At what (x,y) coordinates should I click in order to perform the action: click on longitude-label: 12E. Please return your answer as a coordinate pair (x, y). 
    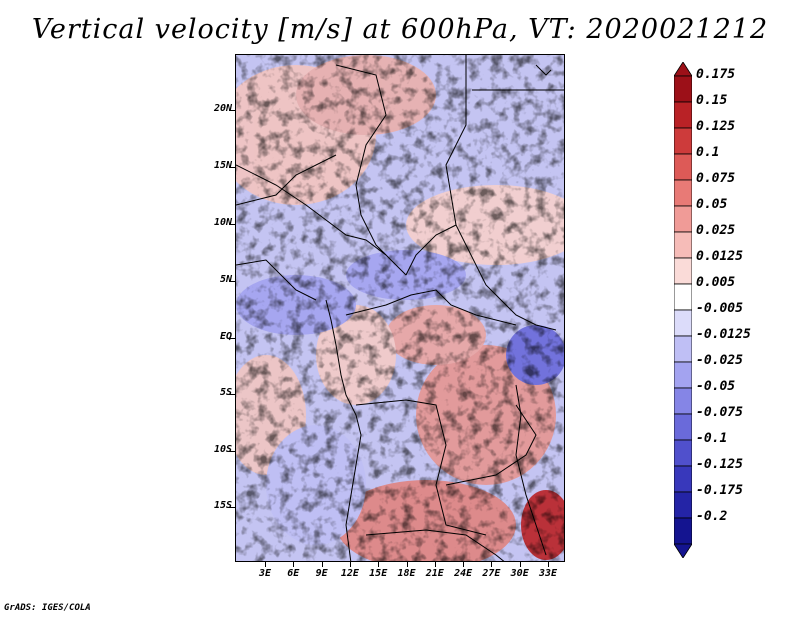
    Looking at the image, I should click on (349, 573).